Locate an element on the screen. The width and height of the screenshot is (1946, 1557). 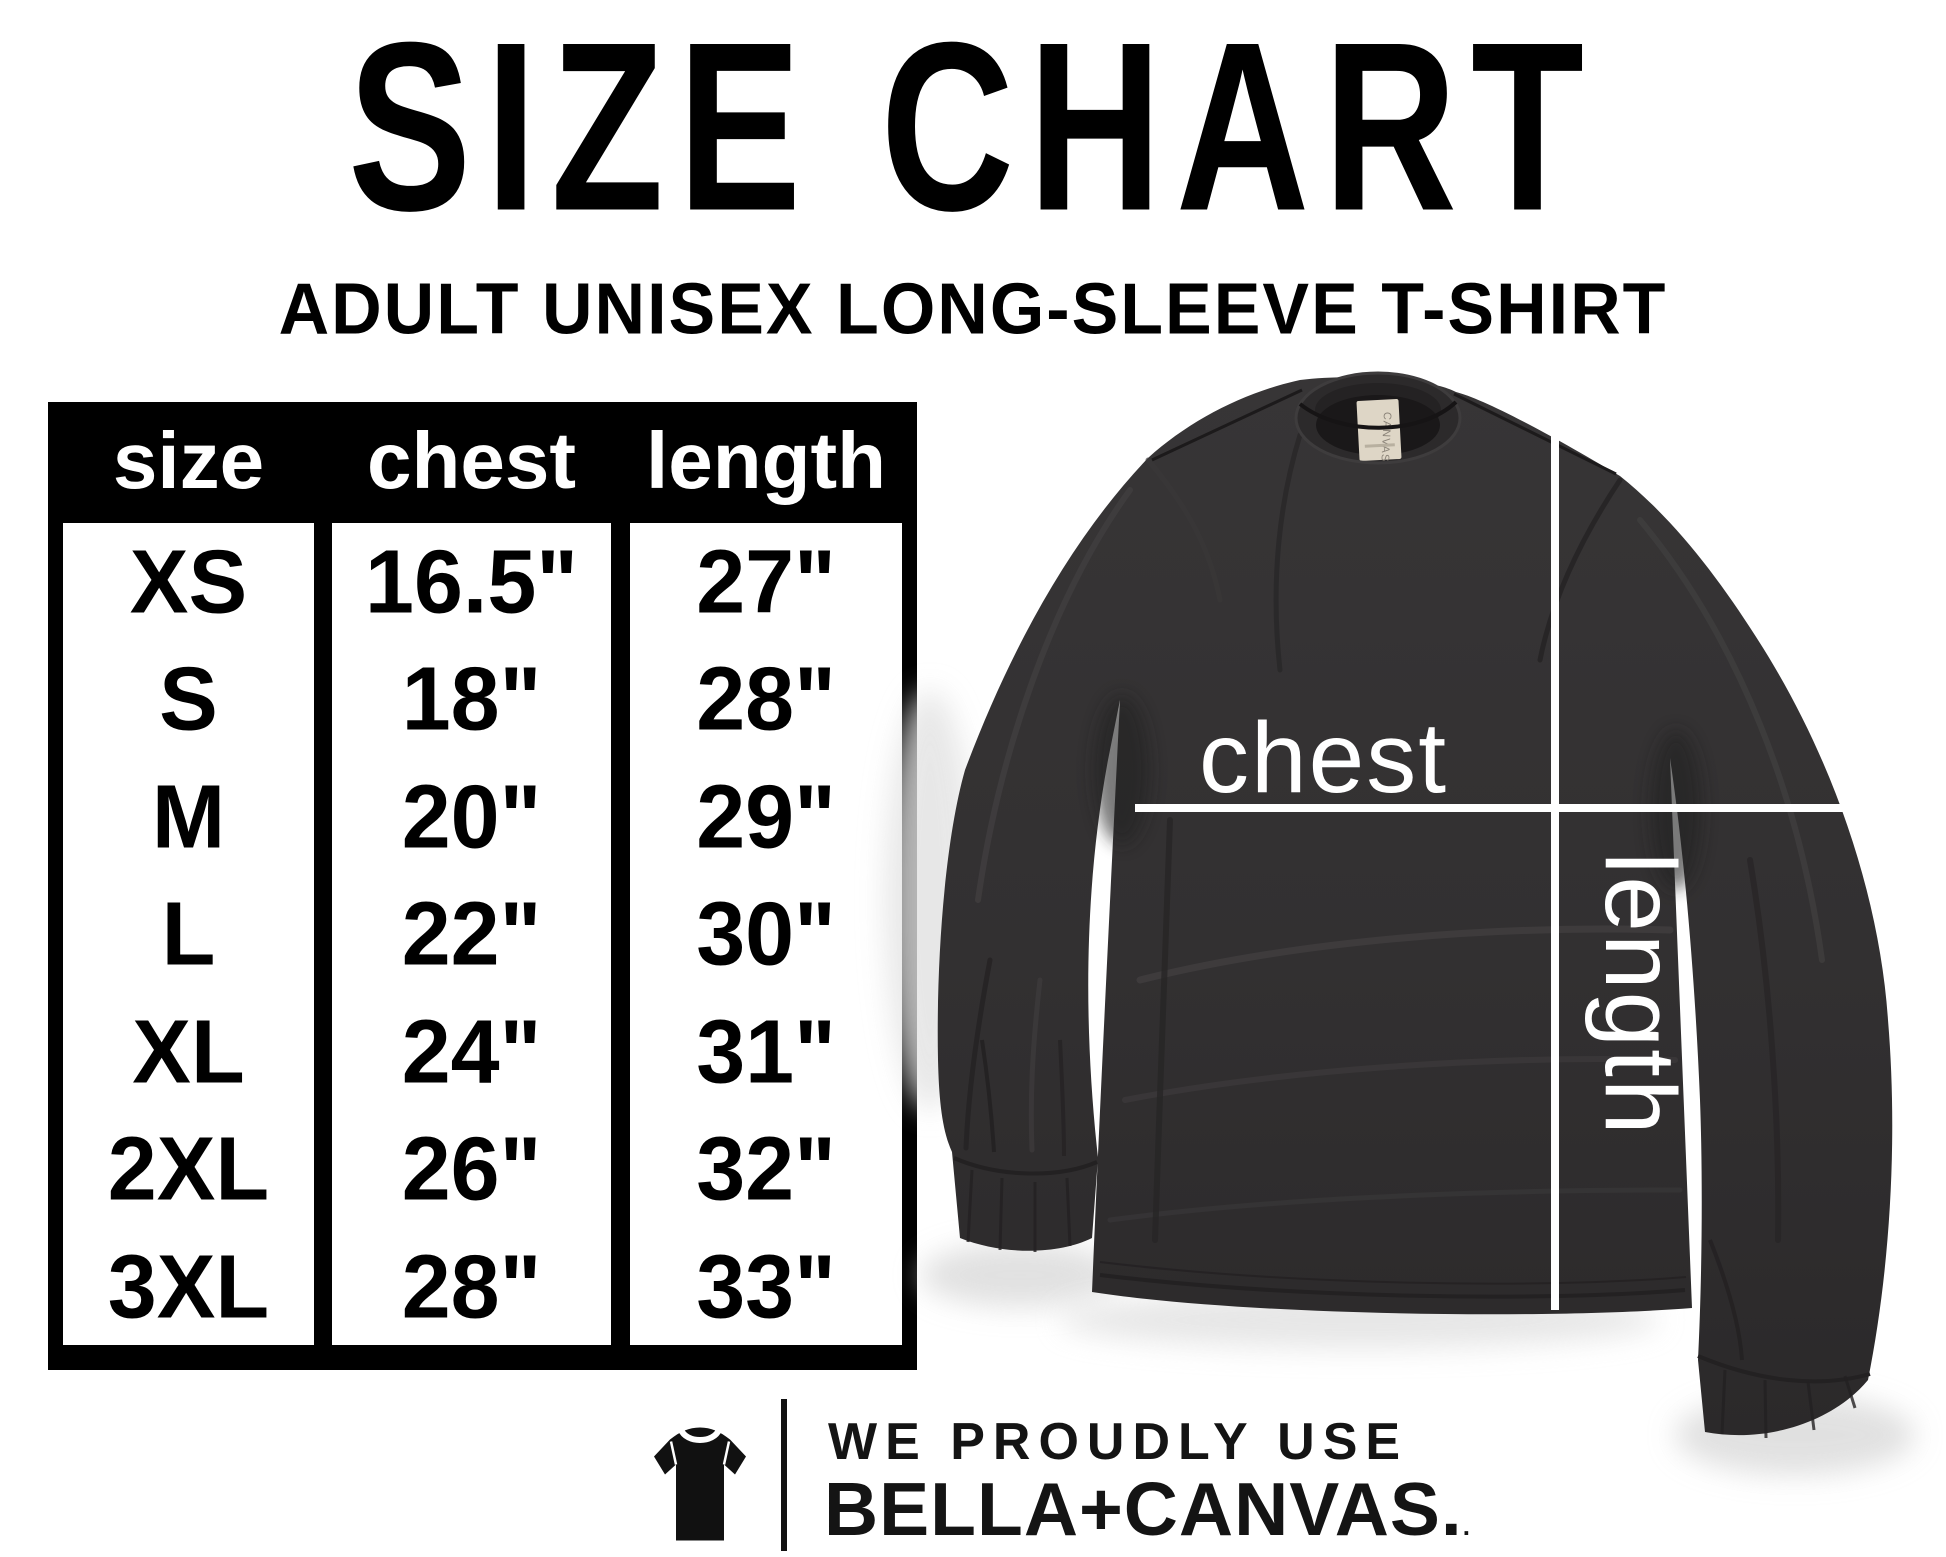
table-cell-size: XL is located at coordinates (188, 1051).